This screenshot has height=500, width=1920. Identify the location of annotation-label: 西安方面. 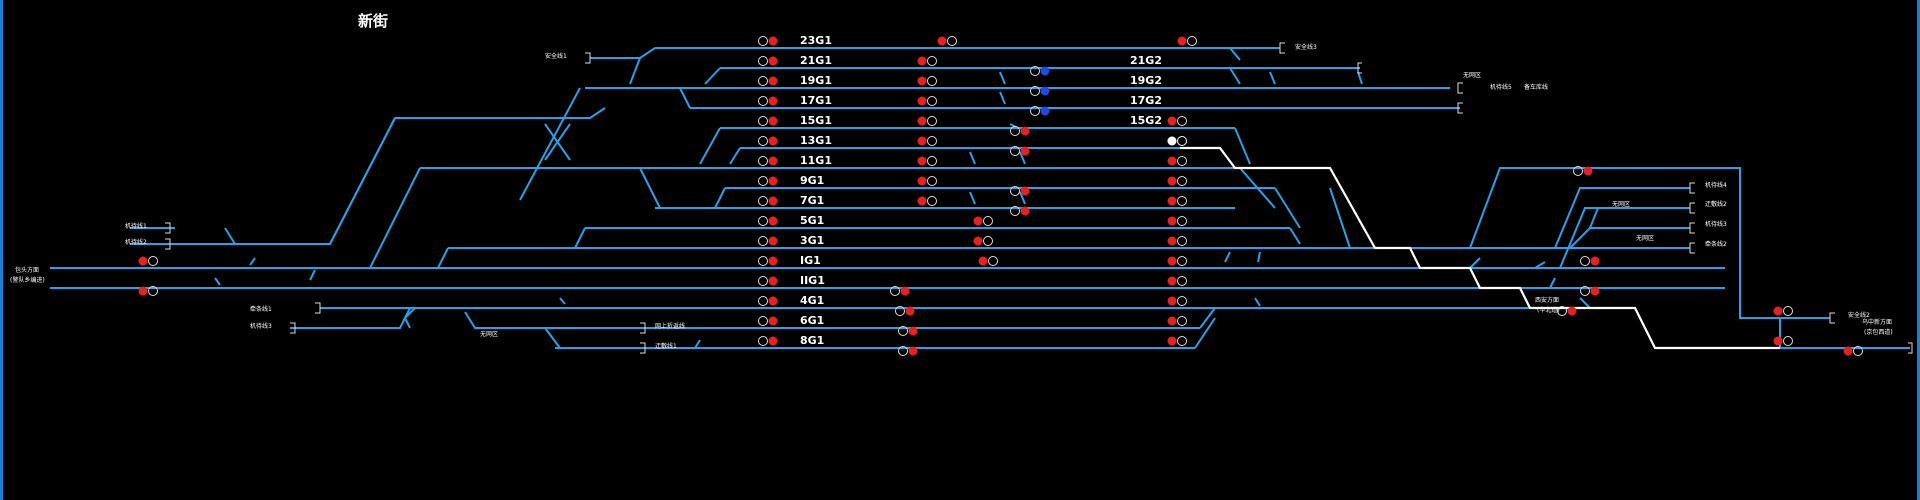
(1547, 300).